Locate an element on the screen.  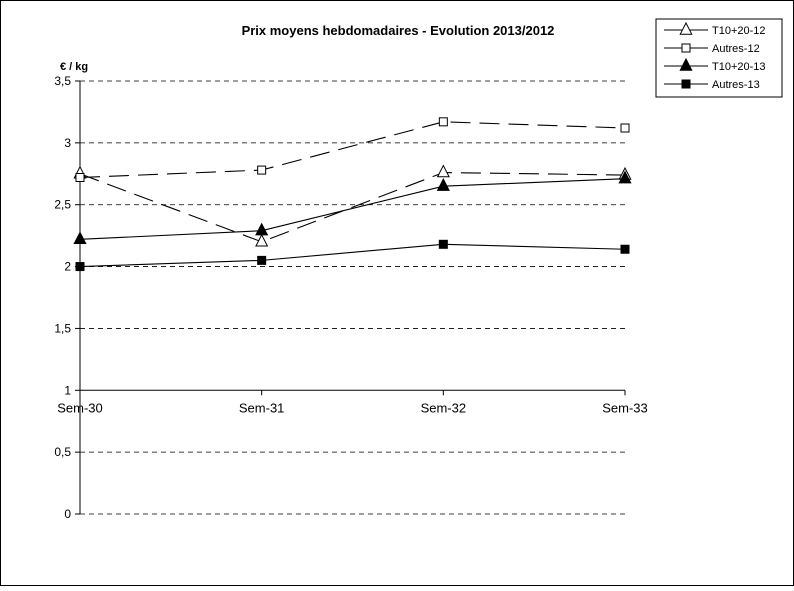
y-tick-label: 1 is located at coordinates (67, 390).